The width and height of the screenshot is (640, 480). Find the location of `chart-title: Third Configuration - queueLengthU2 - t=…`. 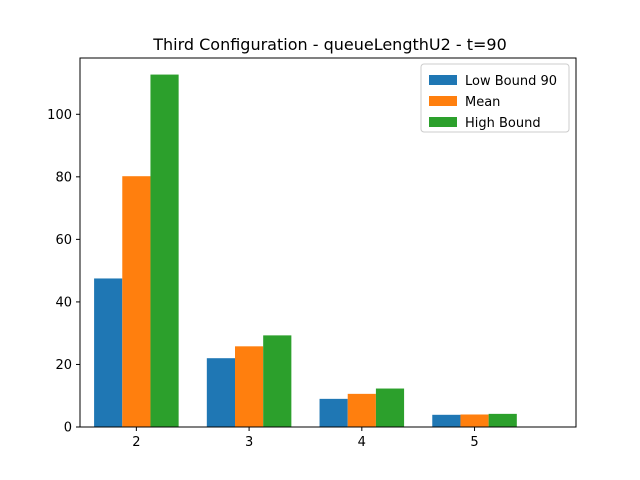

chart-title: Third Configuration - queueLengthU2 - t=… is located at coordinates (329, 44).